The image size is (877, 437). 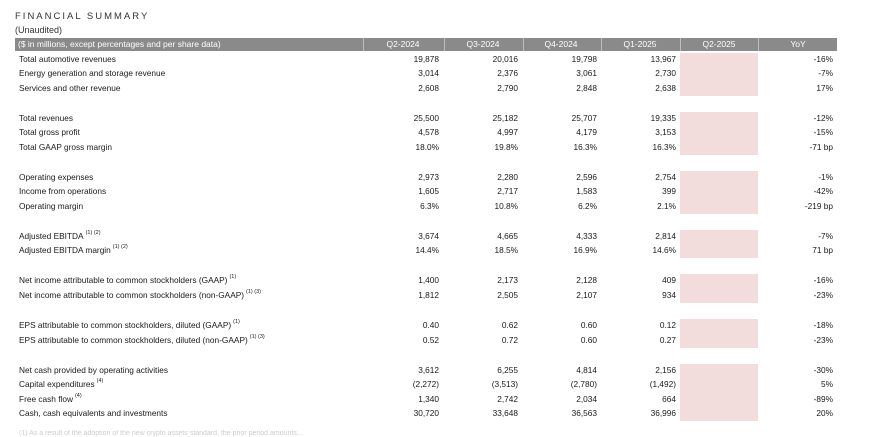 What do you see at coordinates (640, 44) in the screenshot?
I see `header-col-3: Q1-2025` at bounding box center [640, 44].